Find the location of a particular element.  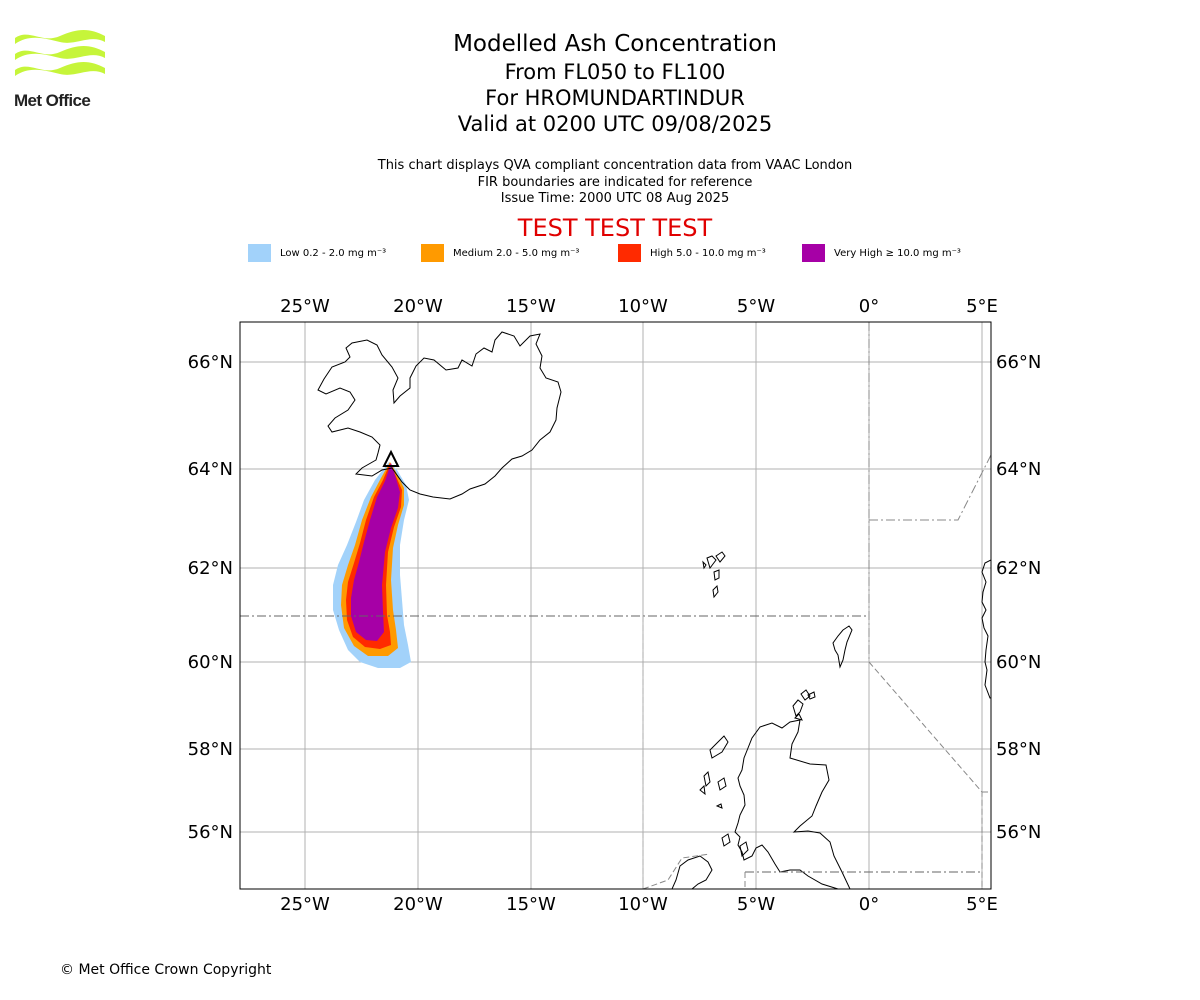

legend-label-very-high: Very High ≥ 10.0 mg m⁻³ is located at coordinates (897, 253).